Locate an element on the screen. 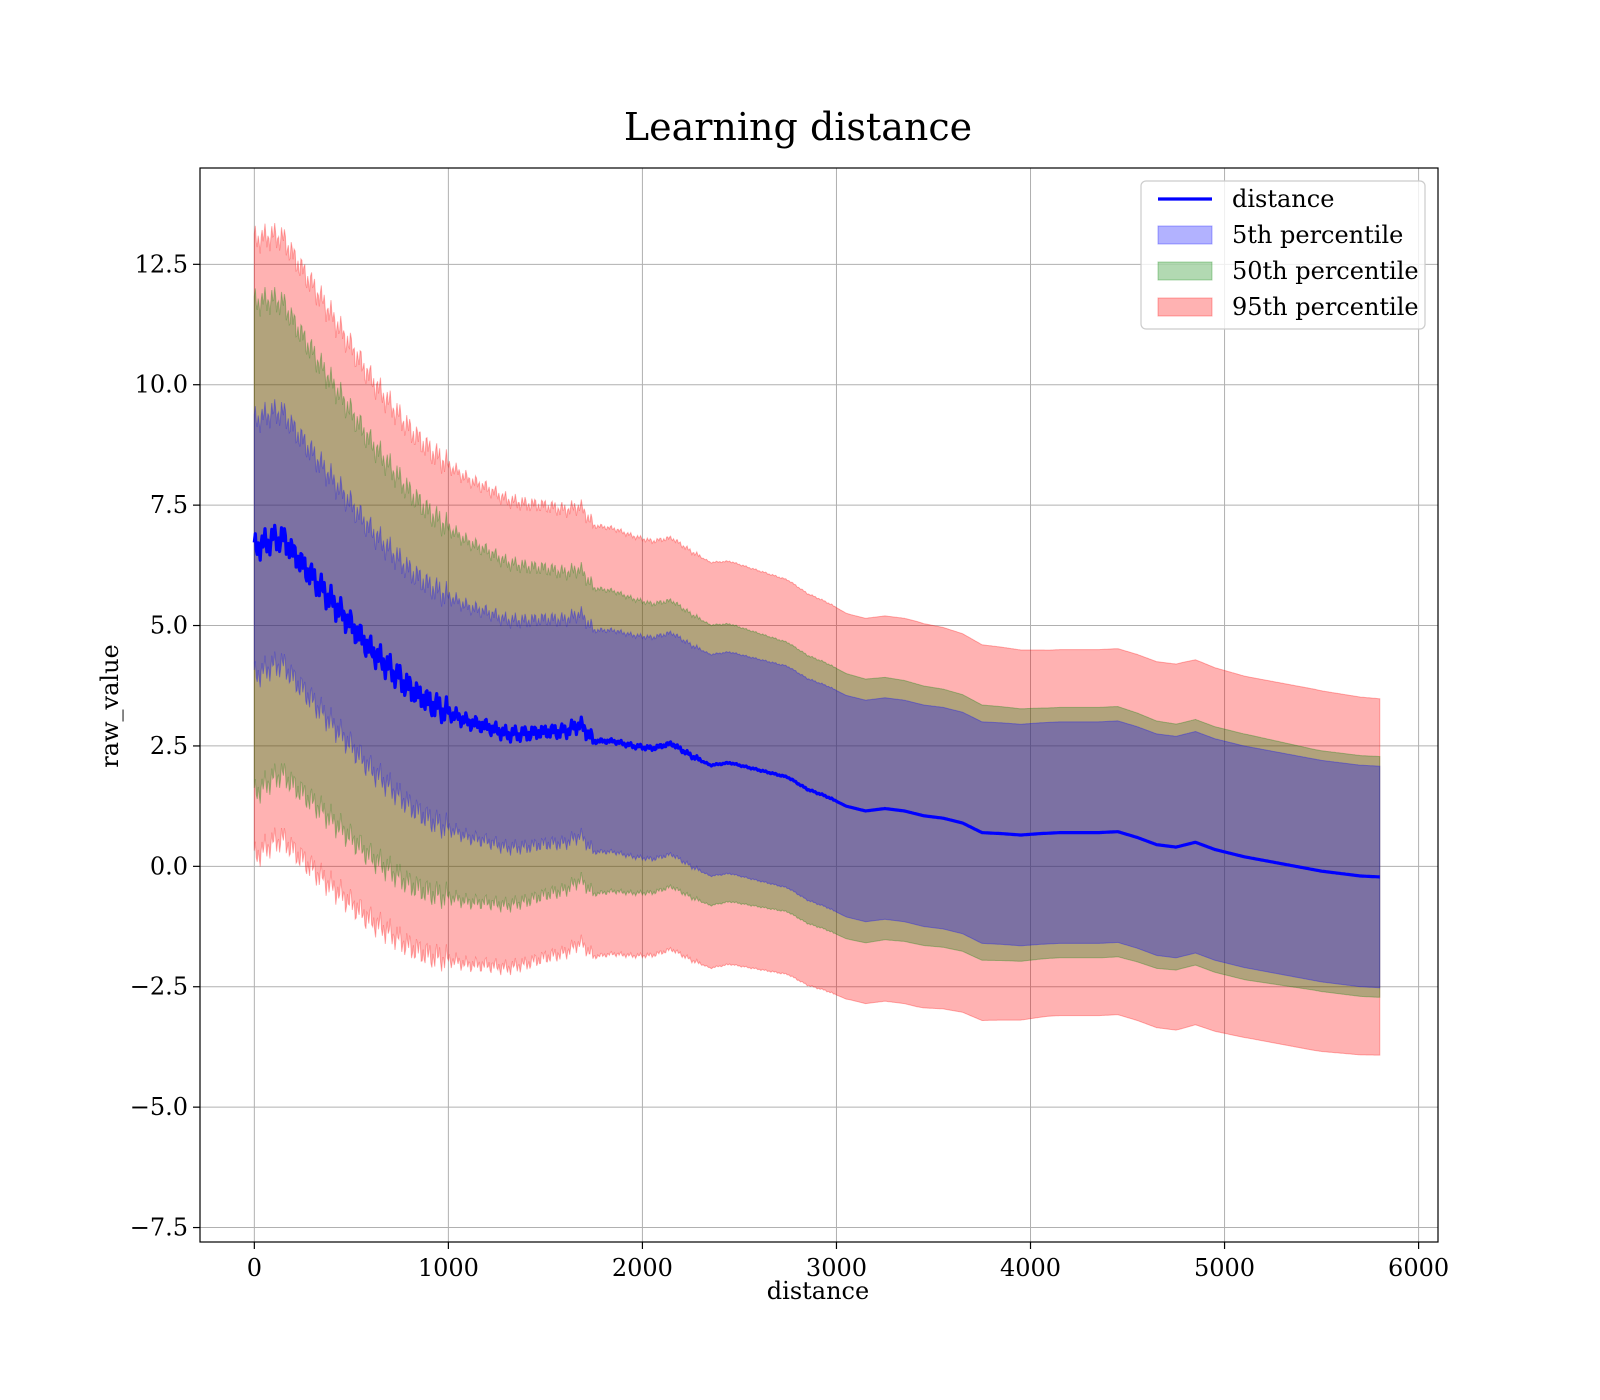  y-axis-ticks: −7.5 −5.0 −2.5 0.0 2.5 5.0 7.5 10.0 12.5 is located at coordinates (165, 746).